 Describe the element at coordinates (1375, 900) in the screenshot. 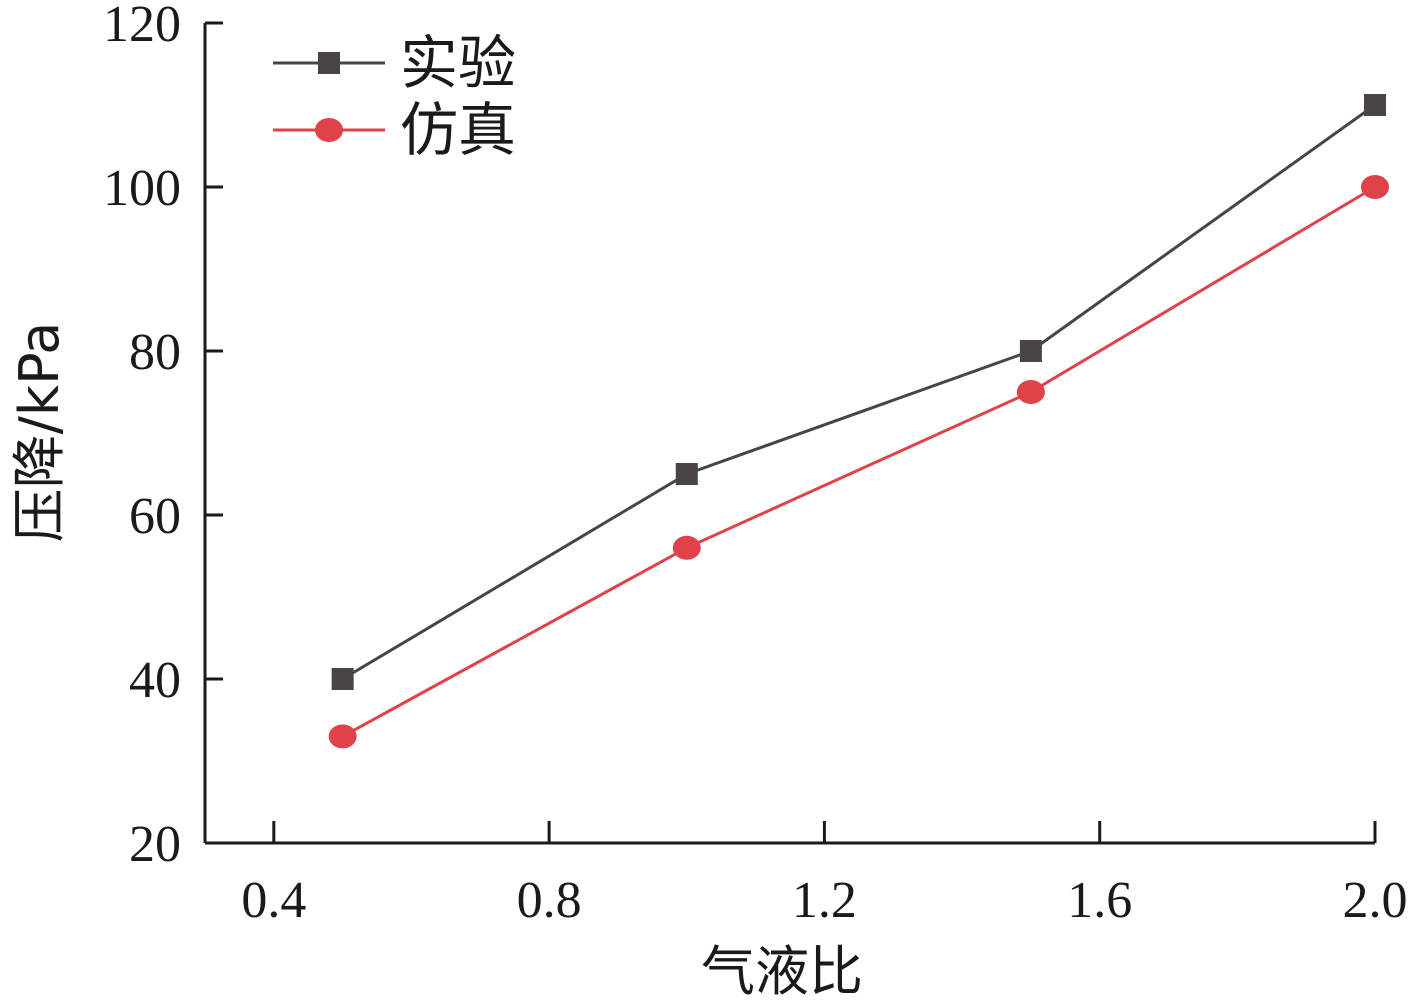

I see `x-tick-label: 2.0` at that location.